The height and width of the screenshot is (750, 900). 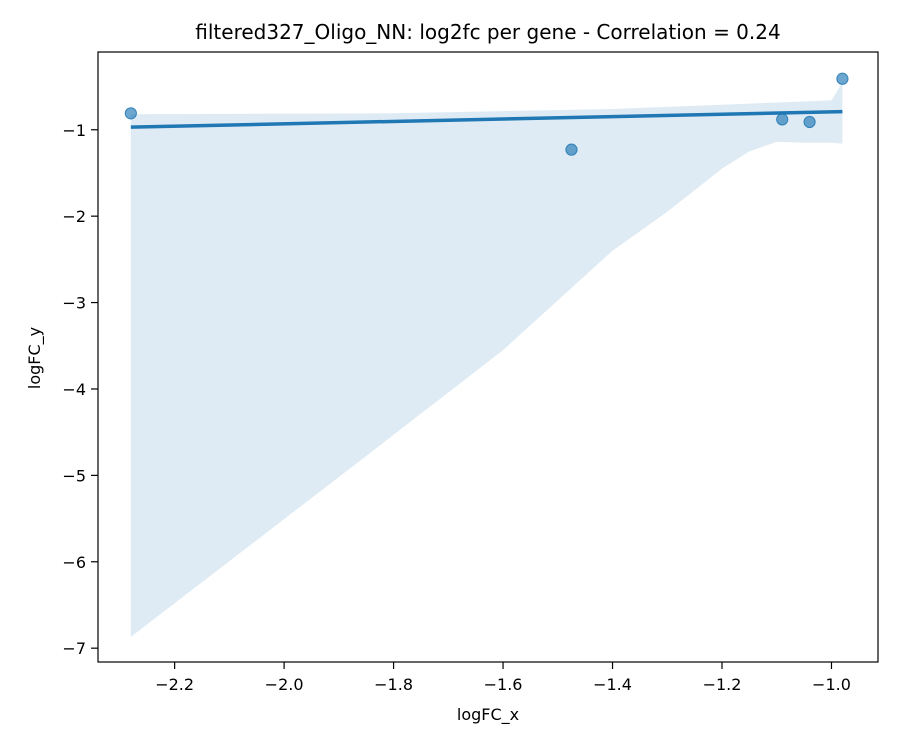 What do you see at coordinates (393, 684) in the screenshot?
I see `x-tick-label: −1.8` at bounding box center [393, 684].